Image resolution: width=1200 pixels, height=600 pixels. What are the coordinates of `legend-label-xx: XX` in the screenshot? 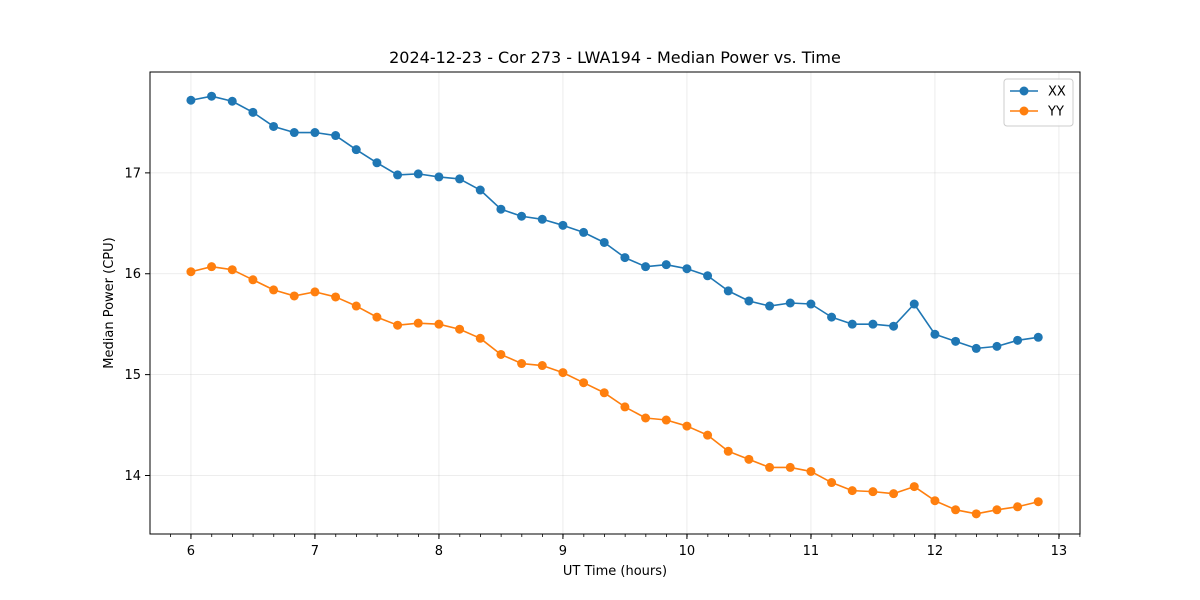 It's located at (1057, 92).